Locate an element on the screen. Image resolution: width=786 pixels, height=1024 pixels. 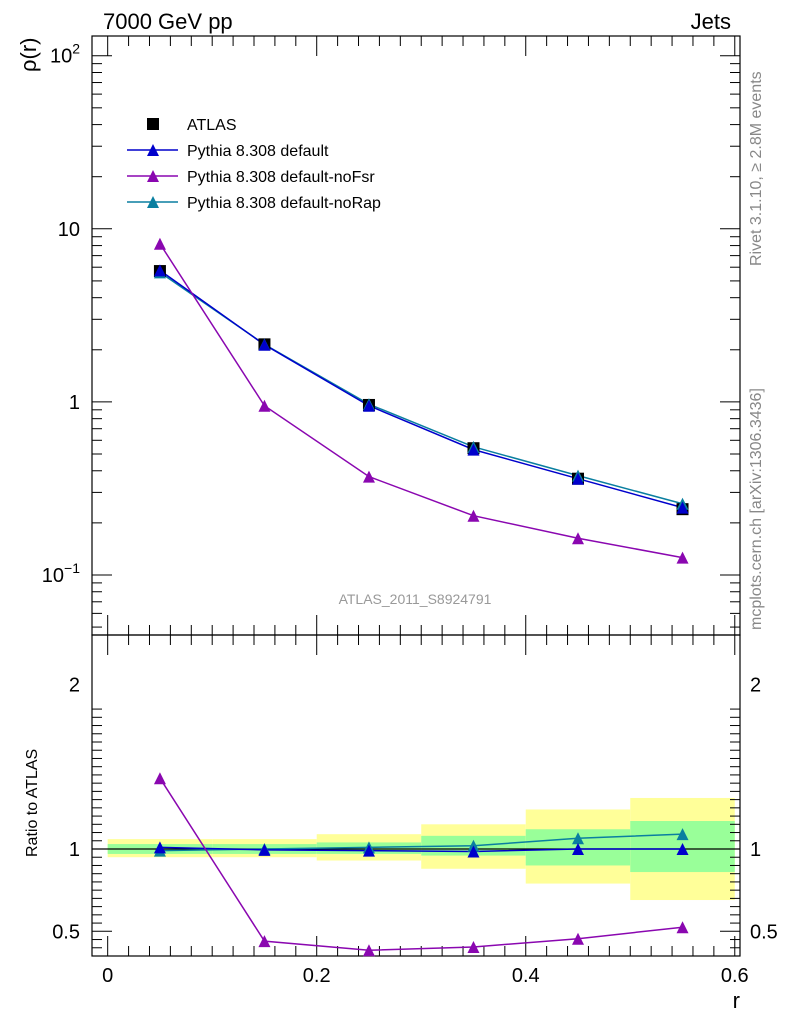
source-label: mcplots.cern.ch [arXiv:1306.3436] is located at coordinates (756, 509).